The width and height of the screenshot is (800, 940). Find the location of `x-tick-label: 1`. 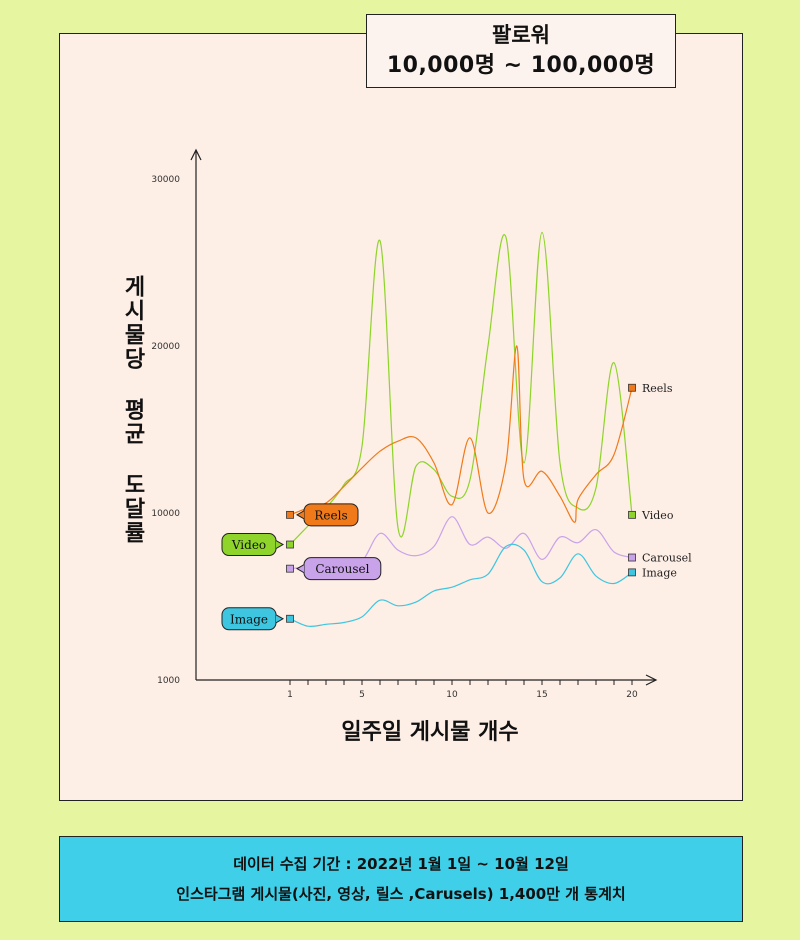

x-tick-label: 1 is located at coordinates (290, 695).